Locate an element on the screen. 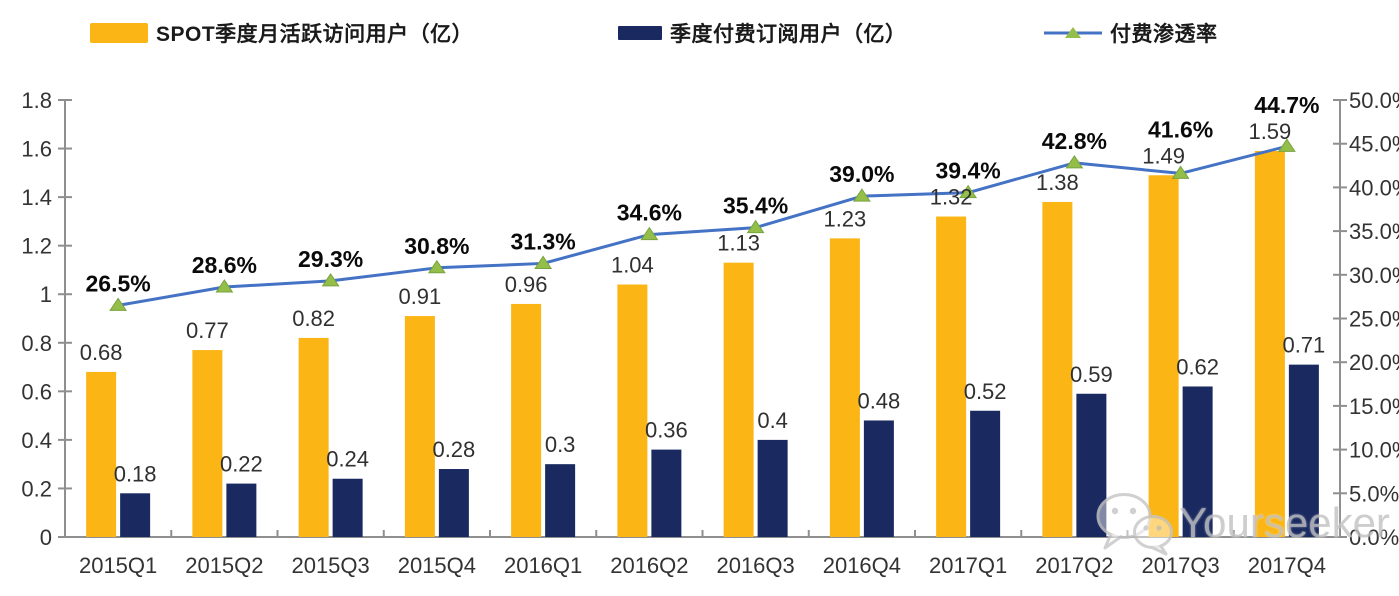 Image resolution: width=1399 pixels, height=596 pixels. legend-subs-label: 季度付费订阅用户（亿） is located at coordinates (788, 34).